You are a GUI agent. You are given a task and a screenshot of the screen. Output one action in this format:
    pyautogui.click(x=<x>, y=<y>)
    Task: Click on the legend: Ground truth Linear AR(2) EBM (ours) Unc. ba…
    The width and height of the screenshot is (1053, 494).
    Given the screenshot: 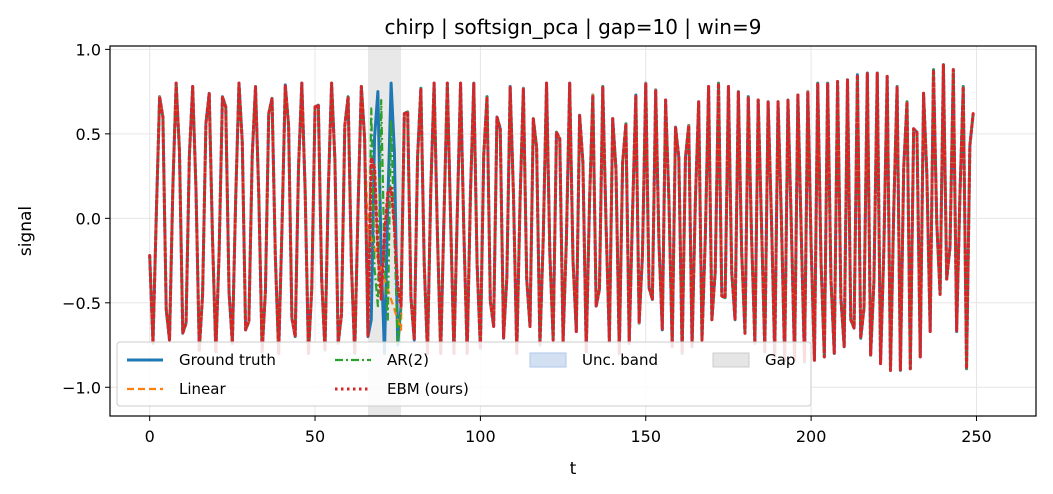 What is the action you would take?
    pyautogui.click(x=464, y=374)
    